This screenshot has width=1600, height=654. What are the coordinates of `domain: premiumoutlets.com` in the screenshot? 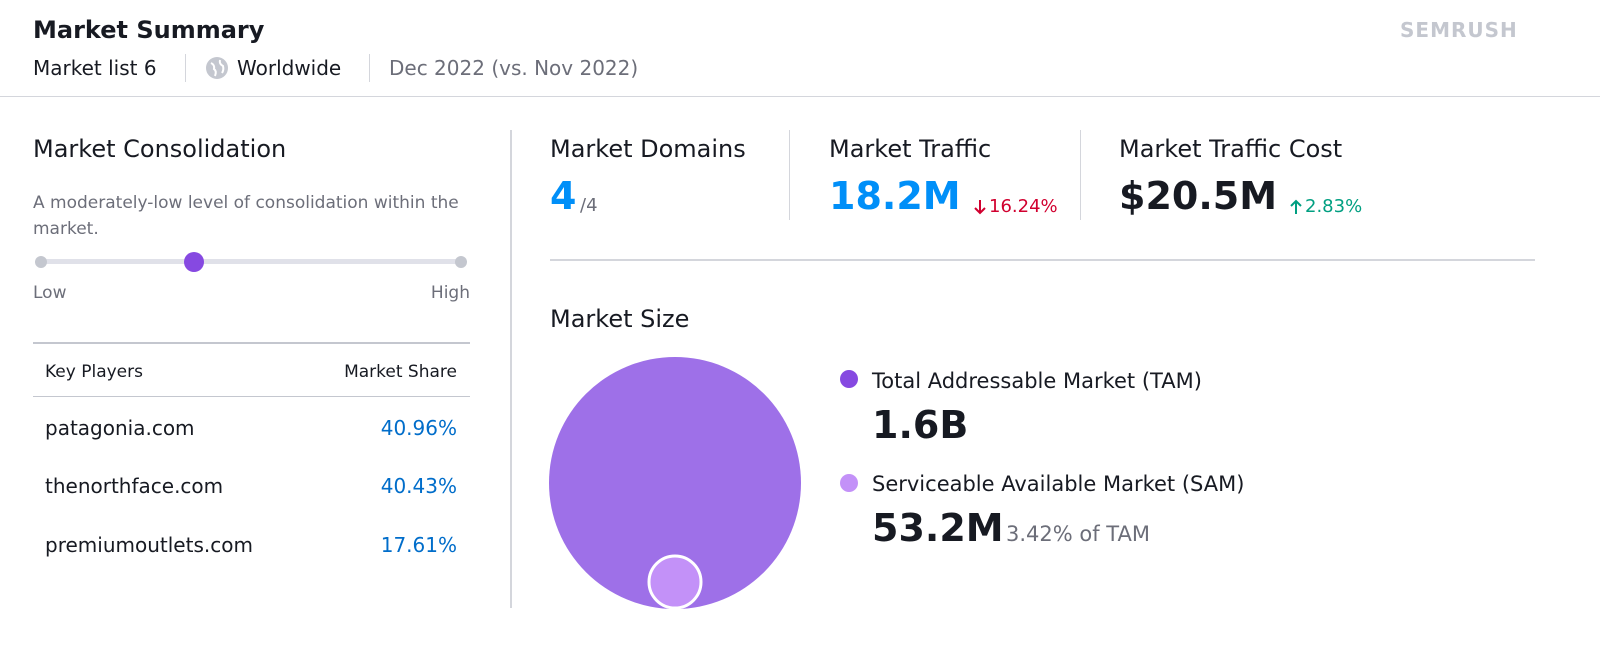 It's located at (149, 545).